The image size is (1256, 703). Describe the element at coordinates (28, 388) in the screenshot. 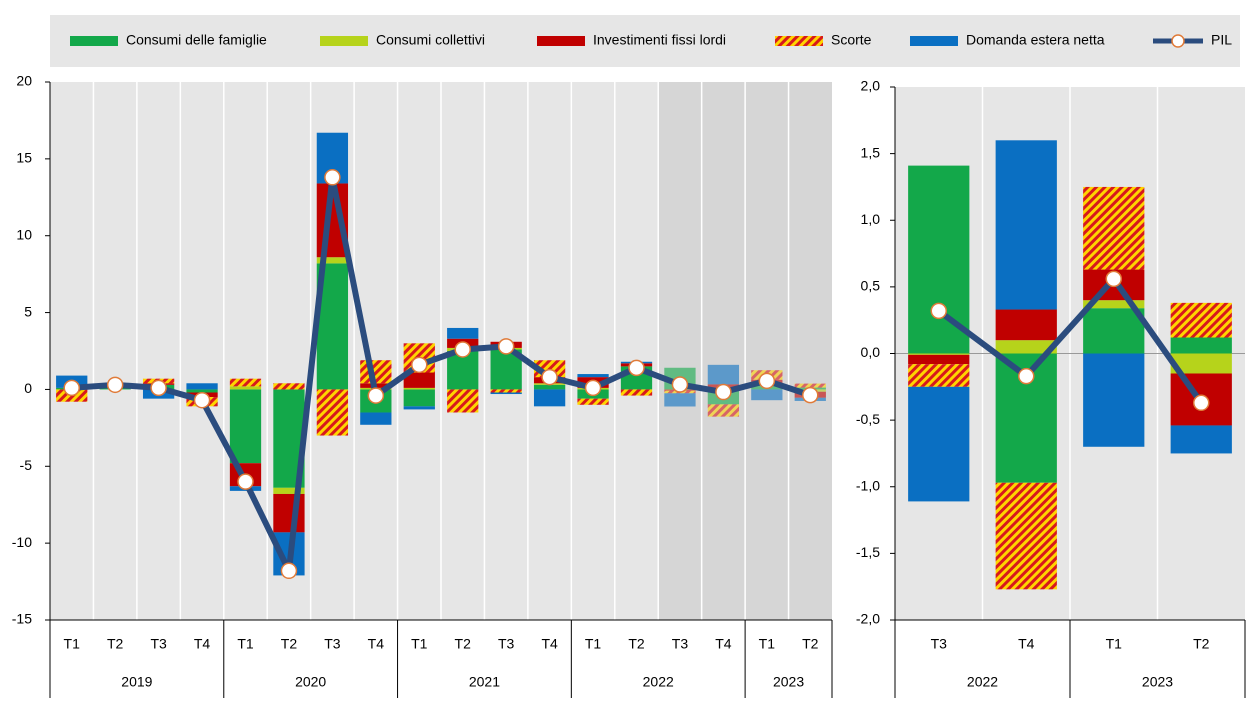

I see `y-tick-label: 0` at that location.